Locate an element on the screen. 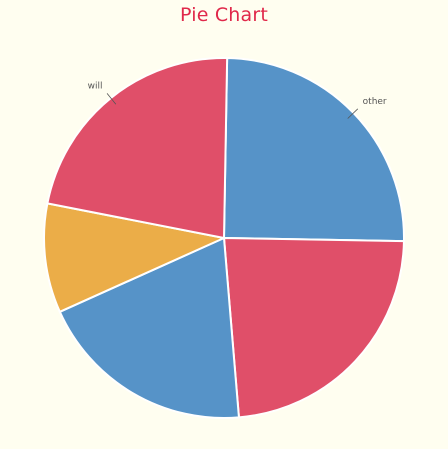 The image size is (448, 449). chart-title: Pie Chart is located at coordinates (224, 15).